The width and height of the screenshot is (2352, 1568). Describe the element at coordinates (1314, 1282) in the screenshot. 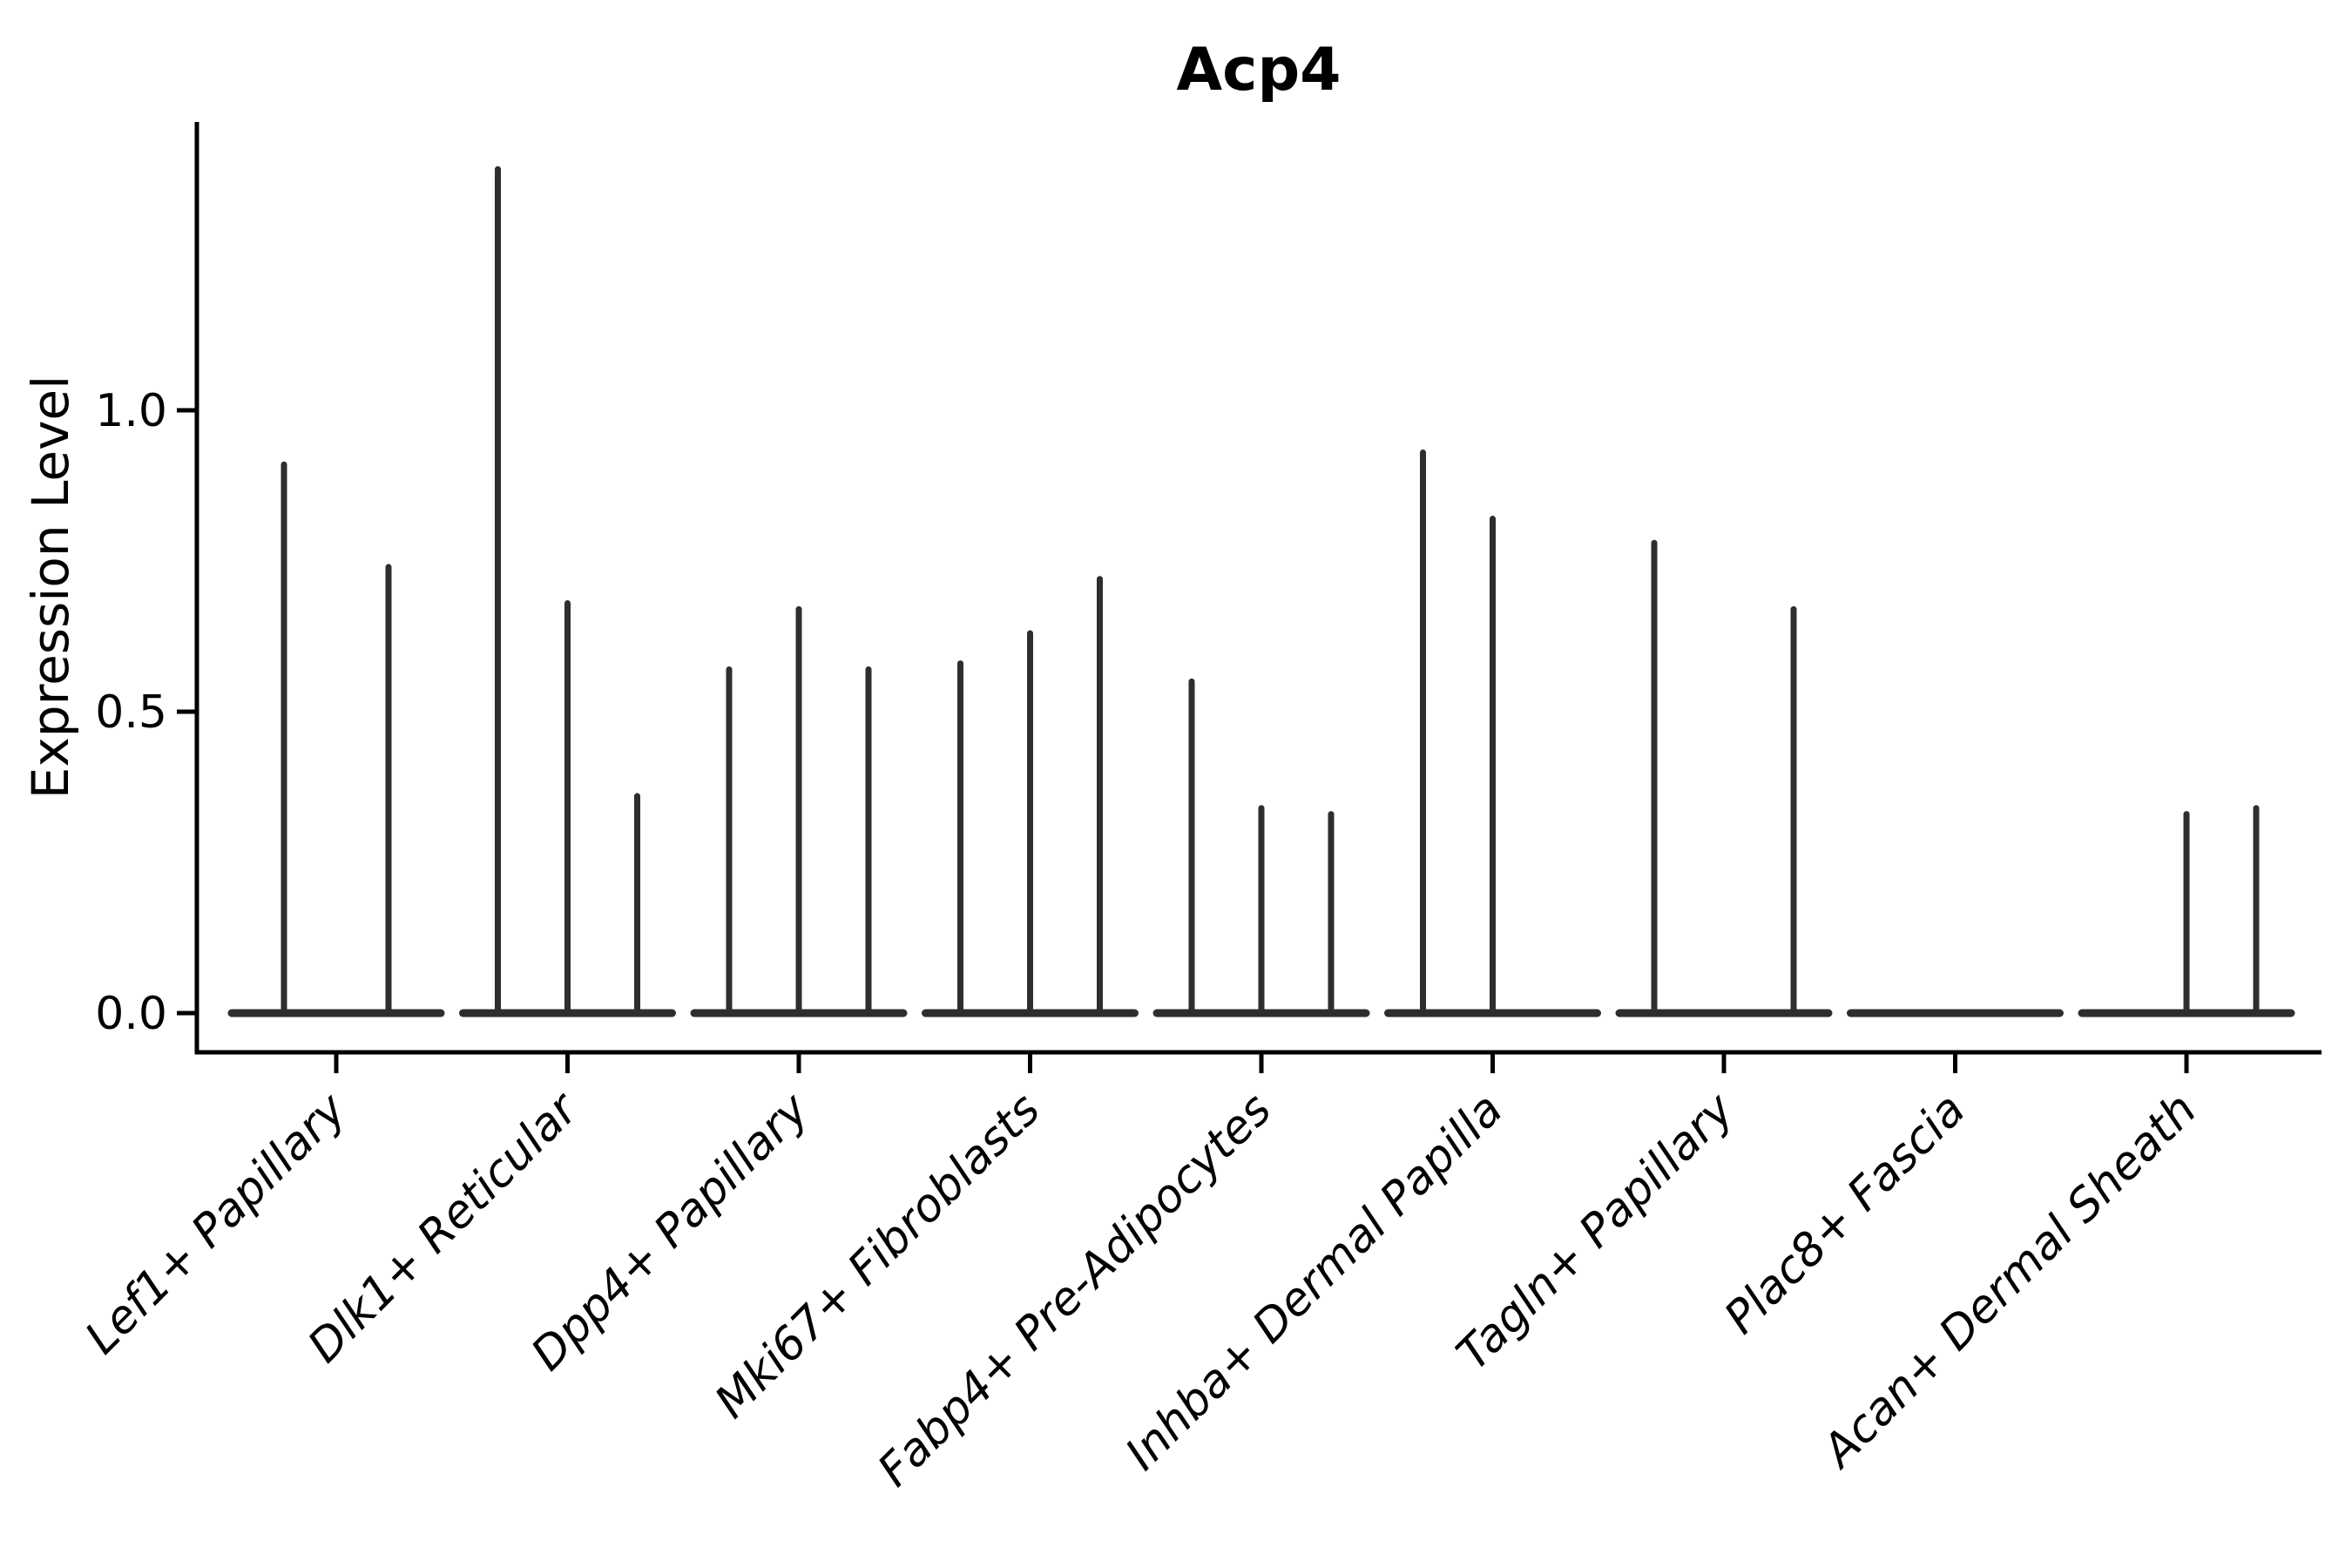

I see `x-tick-label: Inhba+ Dermal Papilla` at that location.